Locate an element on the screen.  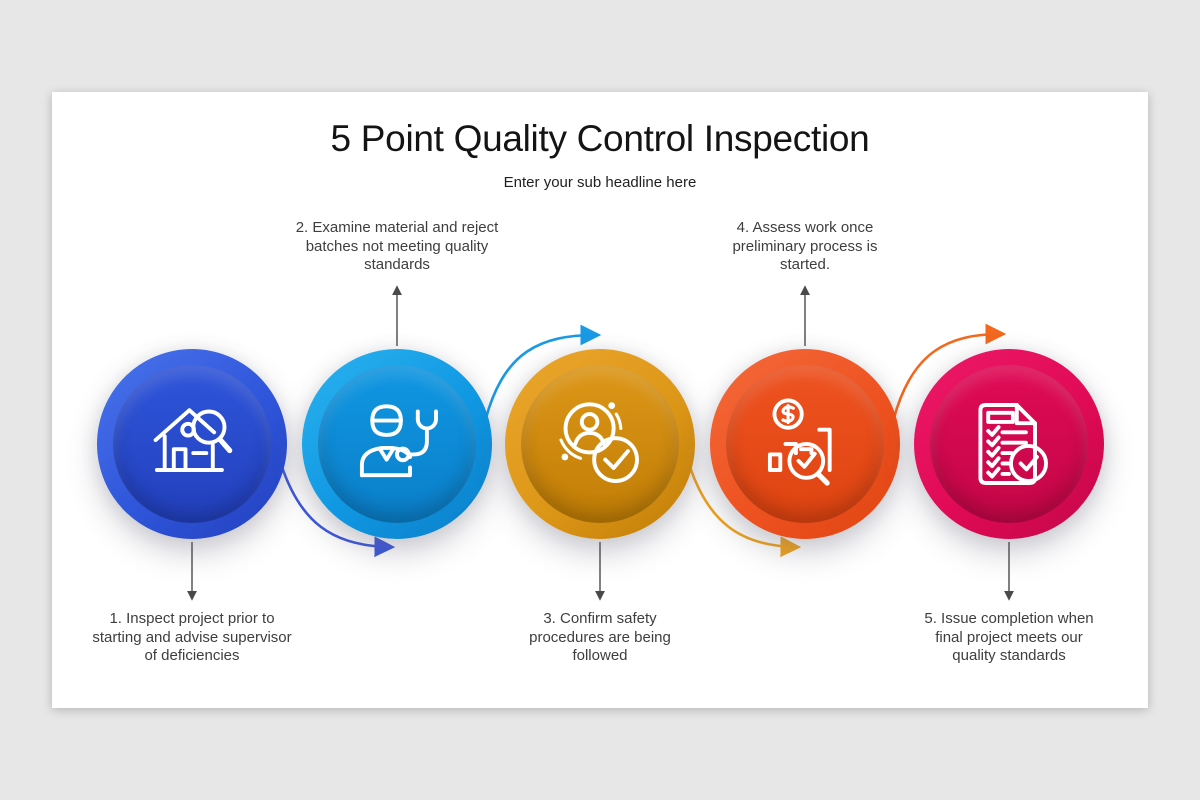
step-3-circle is located at coordinates (600, 444).